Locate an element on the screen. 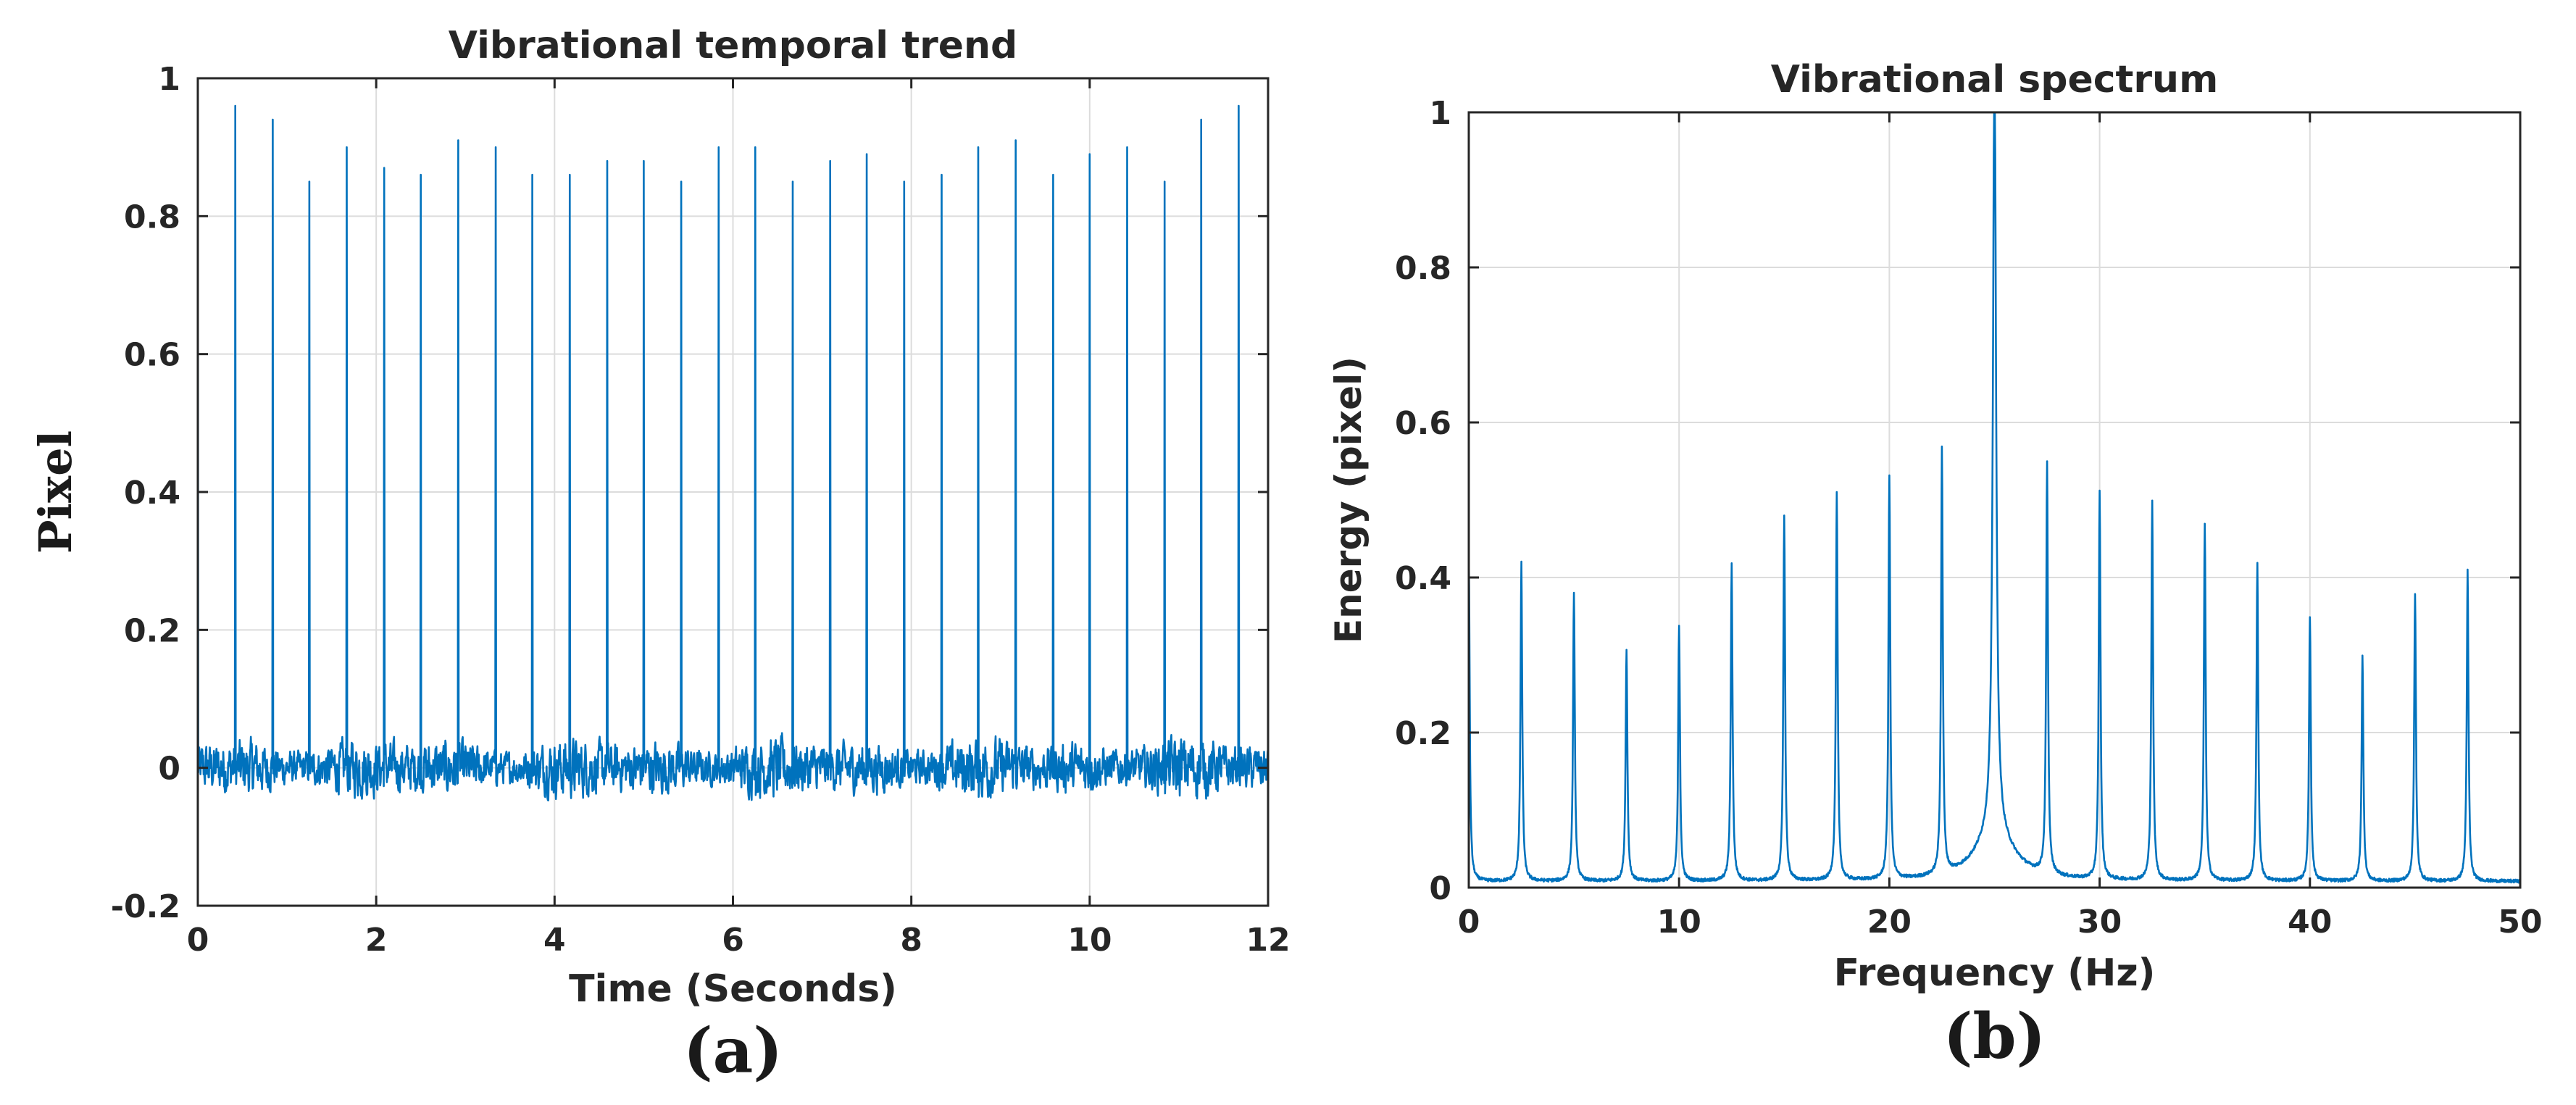 The image size is (2576, 1105). panel-b-y-tick-label: 1 is located at coordinates (1440, 113).